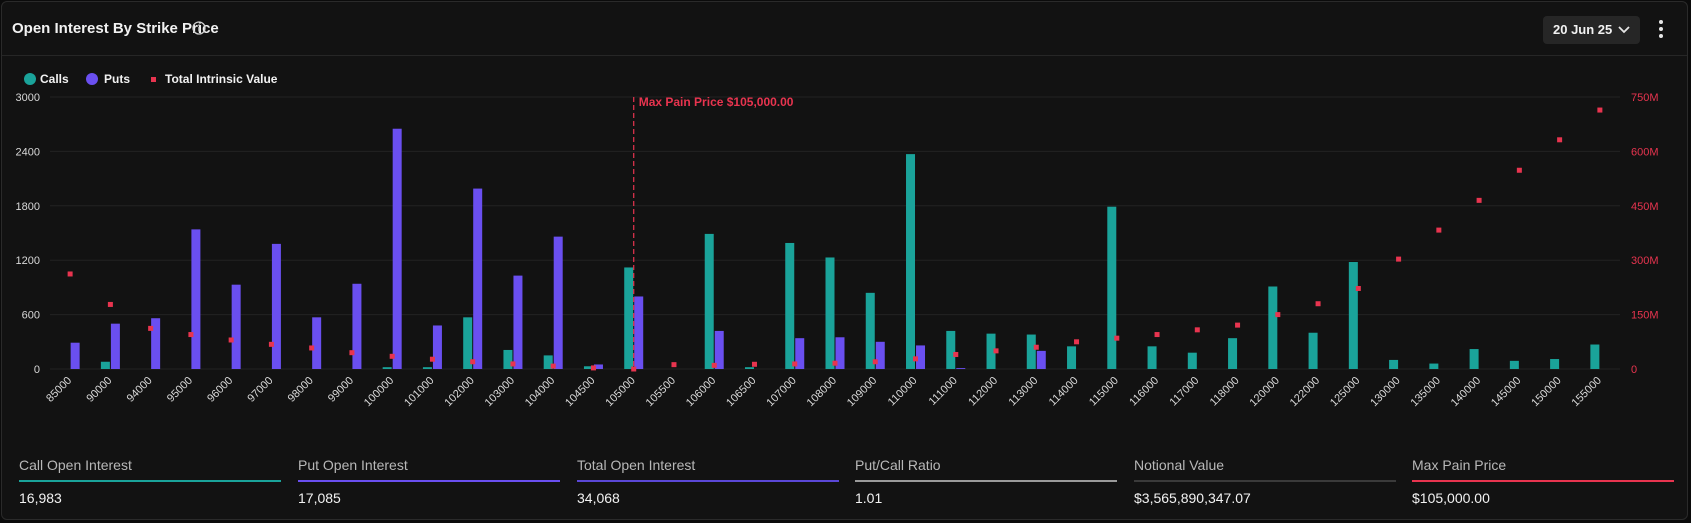 The width and height of the screenshot is (1691, 523). Describe the element at coordinates (180, 390) in the screenshot. I see `x-tick-label: 95000` at that location.